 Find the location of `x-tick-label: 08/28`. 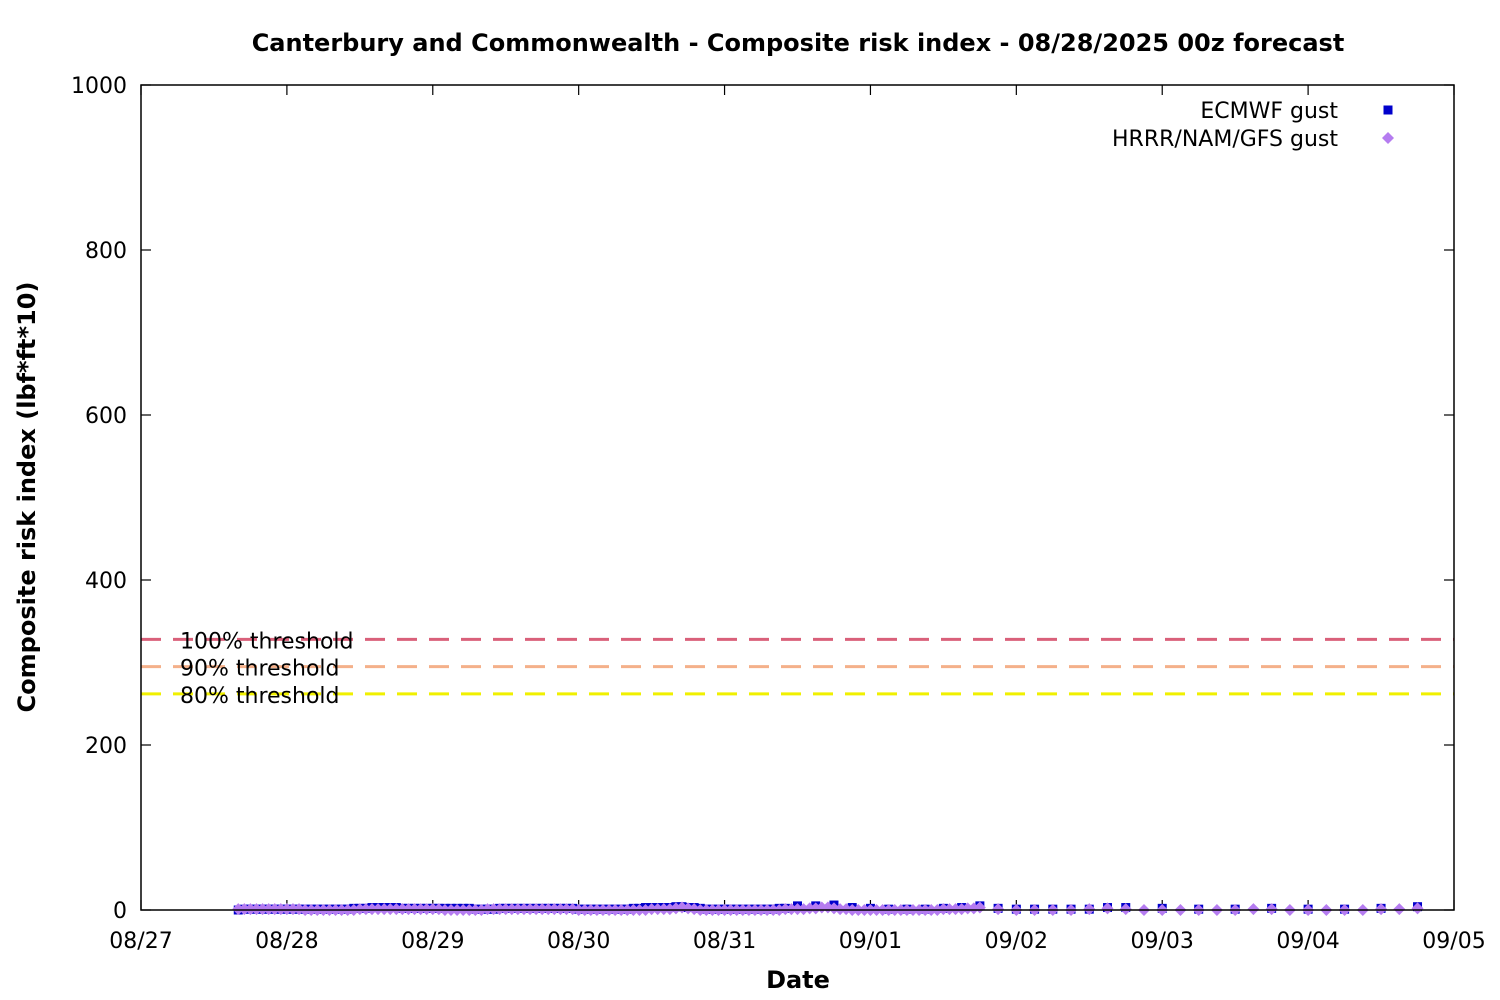

x-tick-label: 08/28 is located at coordinates (286, 941).